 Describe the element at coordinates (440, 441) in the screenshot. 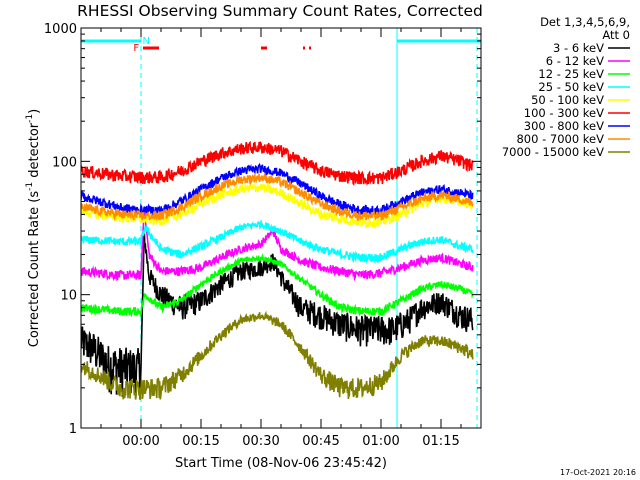

I see `x-tick-label: 01:15` at that location.